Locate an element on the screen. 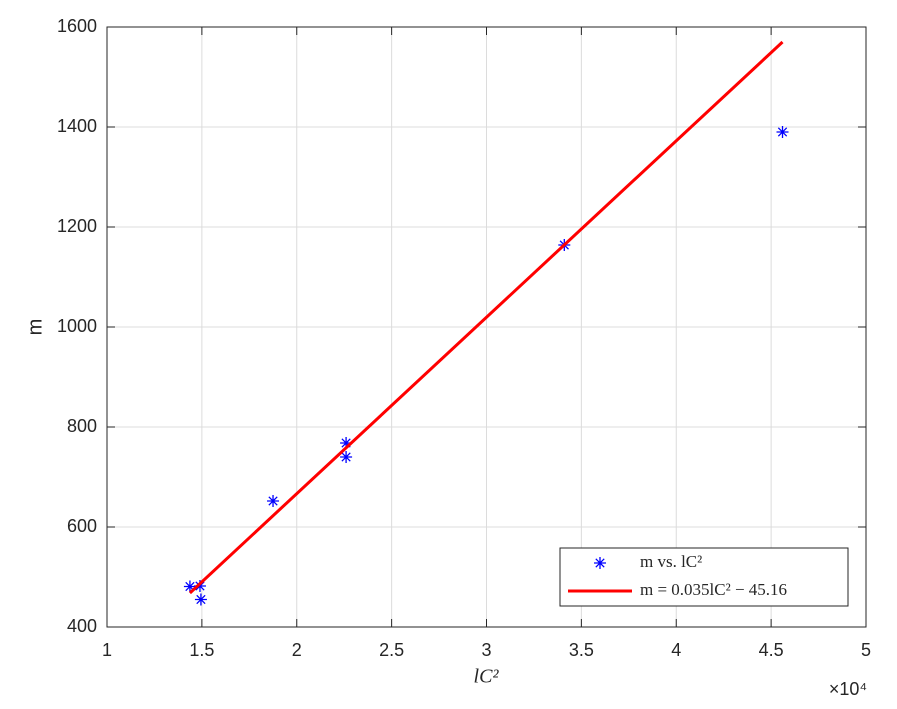  x-tick-label: 4 is located at coordinates (676, 650).